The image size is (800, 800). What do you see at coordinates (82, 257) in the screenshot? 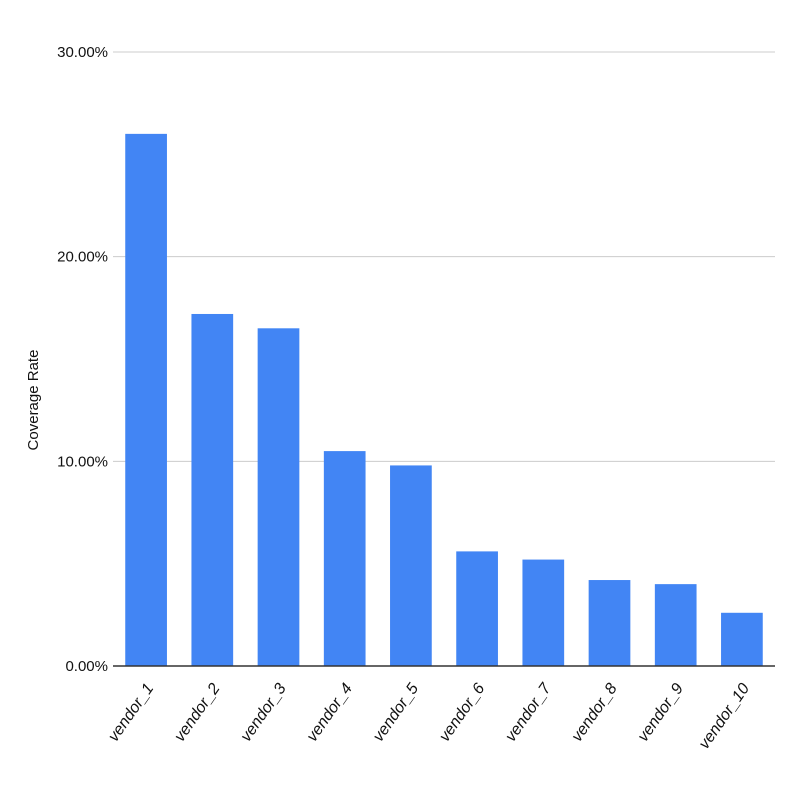
I see `y-tick-label: 20.00%` at bounding box center [82, 257].